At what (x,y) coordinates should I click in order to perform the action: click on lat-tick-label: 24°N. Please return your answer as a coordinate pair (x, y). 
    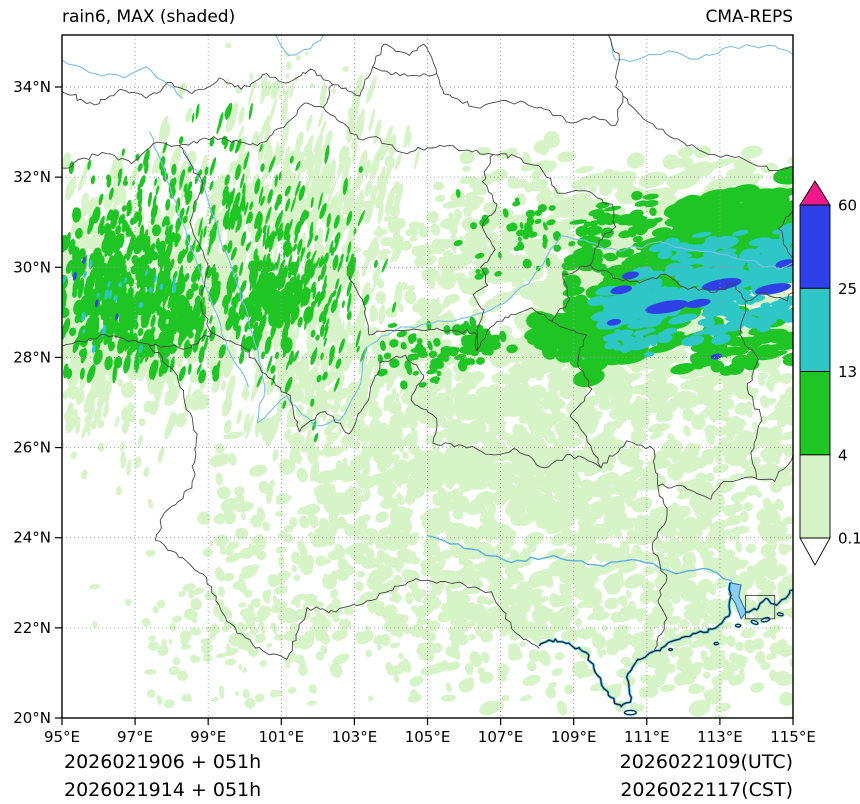
    Looking at the image, I should click on (32, 538).